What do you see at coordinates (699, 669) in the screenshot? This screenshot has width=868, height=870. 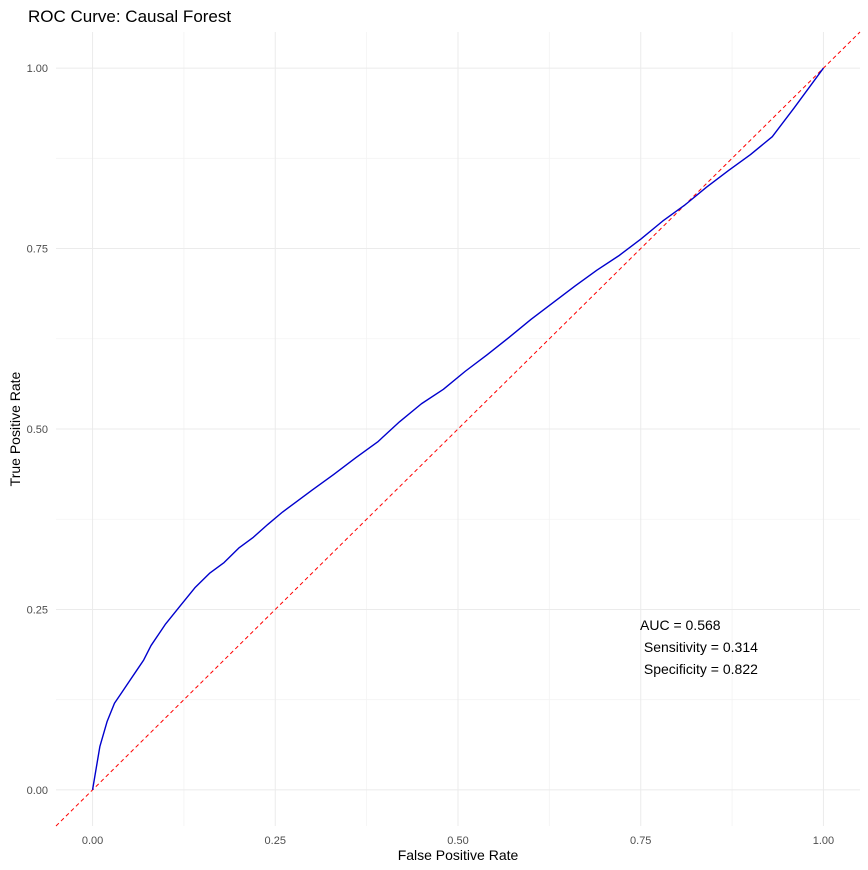 I see `specificity-annotation: Specificity = 0.822` at bounding box center [699, 669].